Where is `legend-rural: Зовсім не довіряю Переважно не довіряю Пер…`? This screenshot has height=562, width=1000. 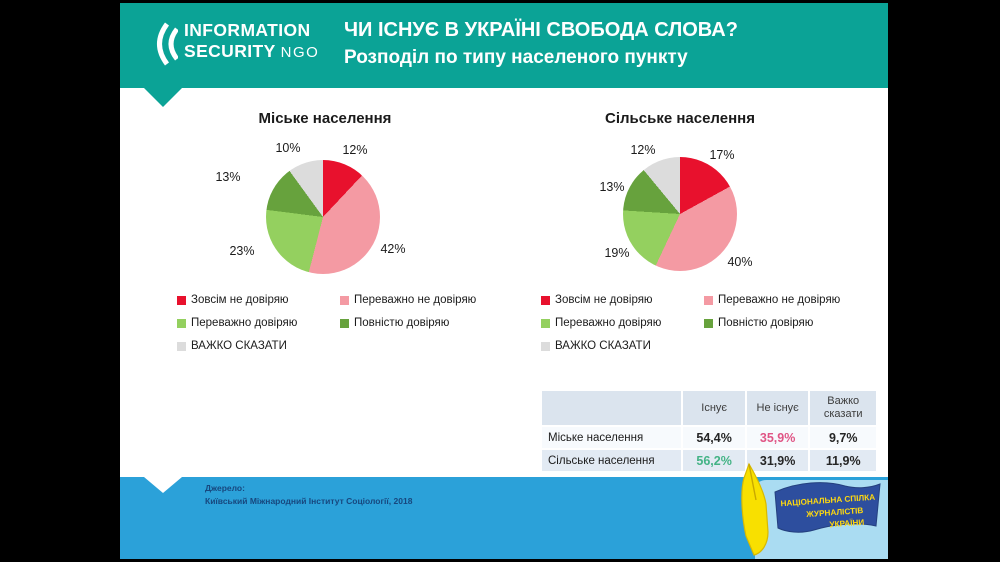 legend-rural: Зовсім не довіряю Переважно не довіряю Пер… is located at coordinates (690, 323).